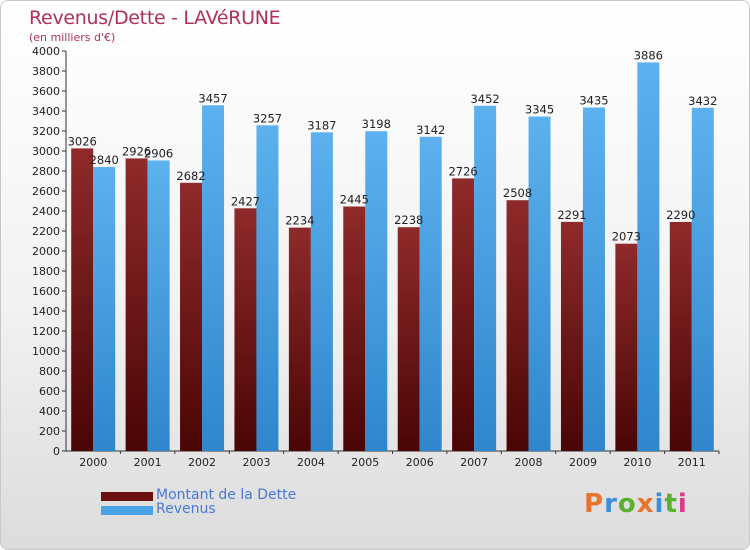  I want to click on data-label: 3187, so click(321, 125).